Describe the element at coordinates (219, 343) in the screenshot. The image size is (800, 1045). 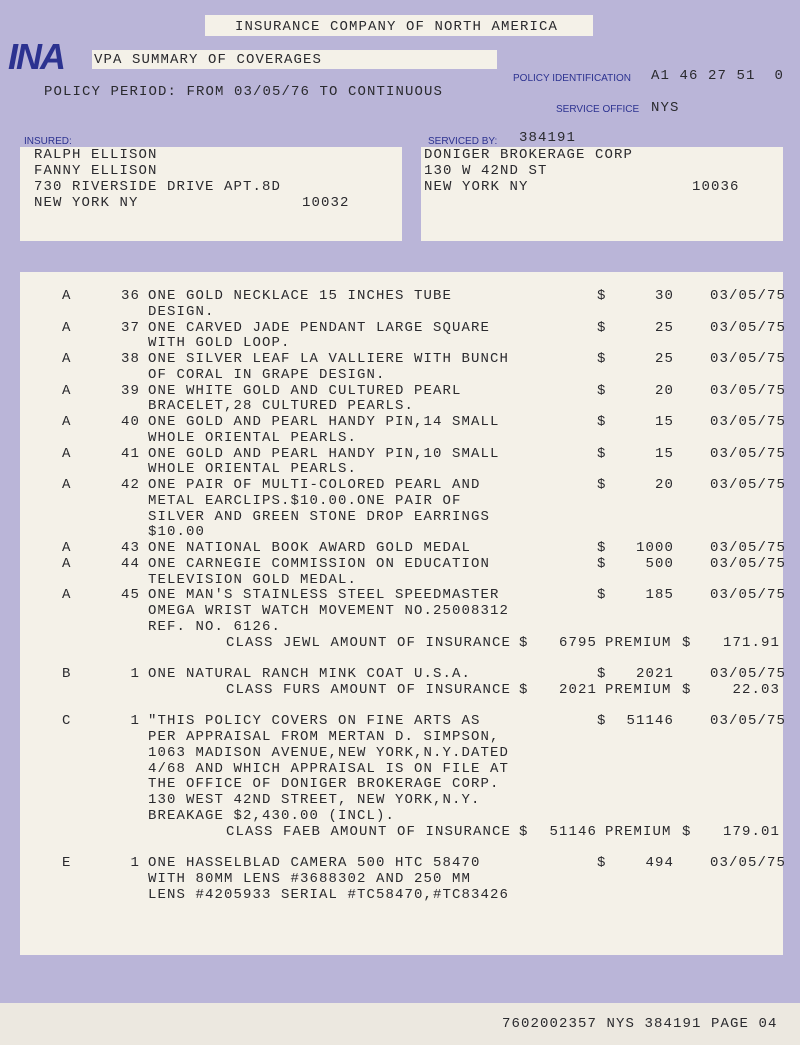
I see `item-description: WITH GOLD LOOP.` at that location.